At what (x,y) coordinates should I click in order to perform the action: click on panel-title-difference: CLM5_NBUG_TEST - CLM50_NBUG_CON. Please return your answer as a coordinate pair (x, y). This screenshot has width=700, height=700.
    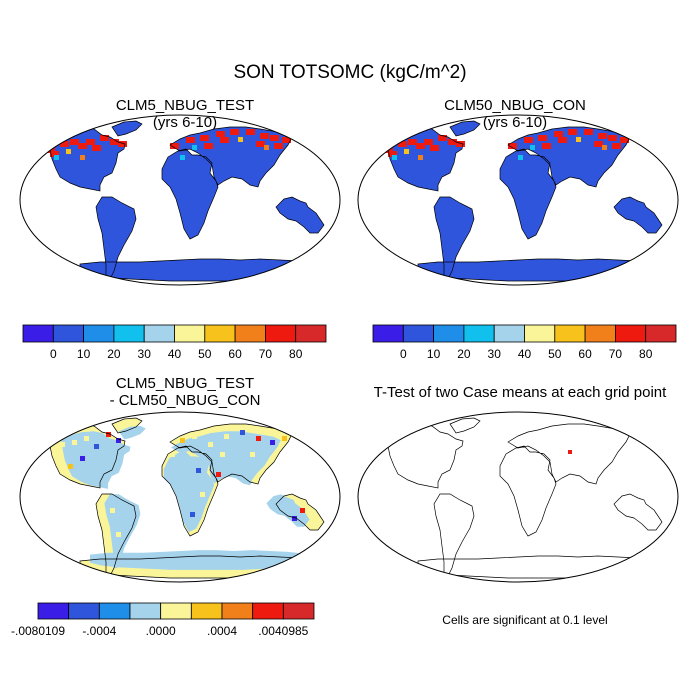
    Looking at the image, I should click on (185, 392).